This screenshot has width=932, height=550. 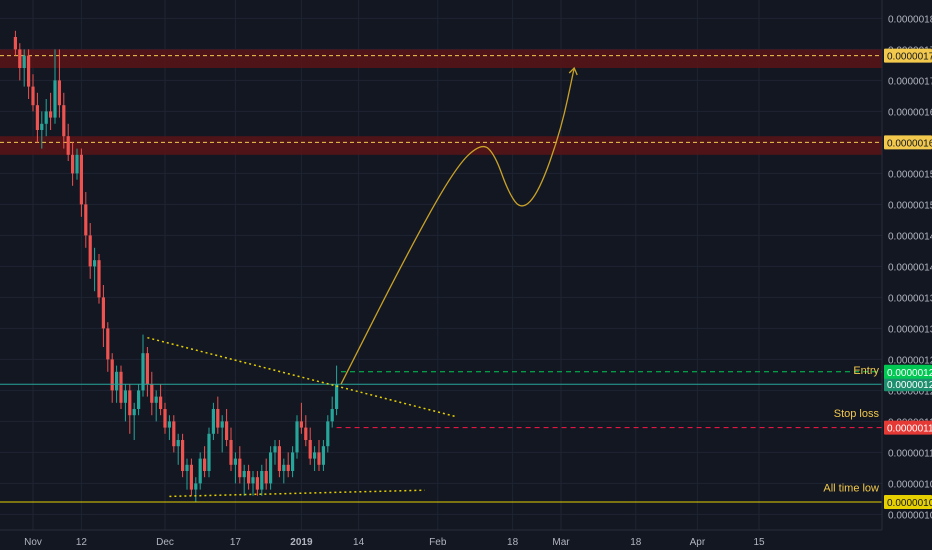 I want to click on price-tick-label: 0.00000145, so click(x=910, y=236).